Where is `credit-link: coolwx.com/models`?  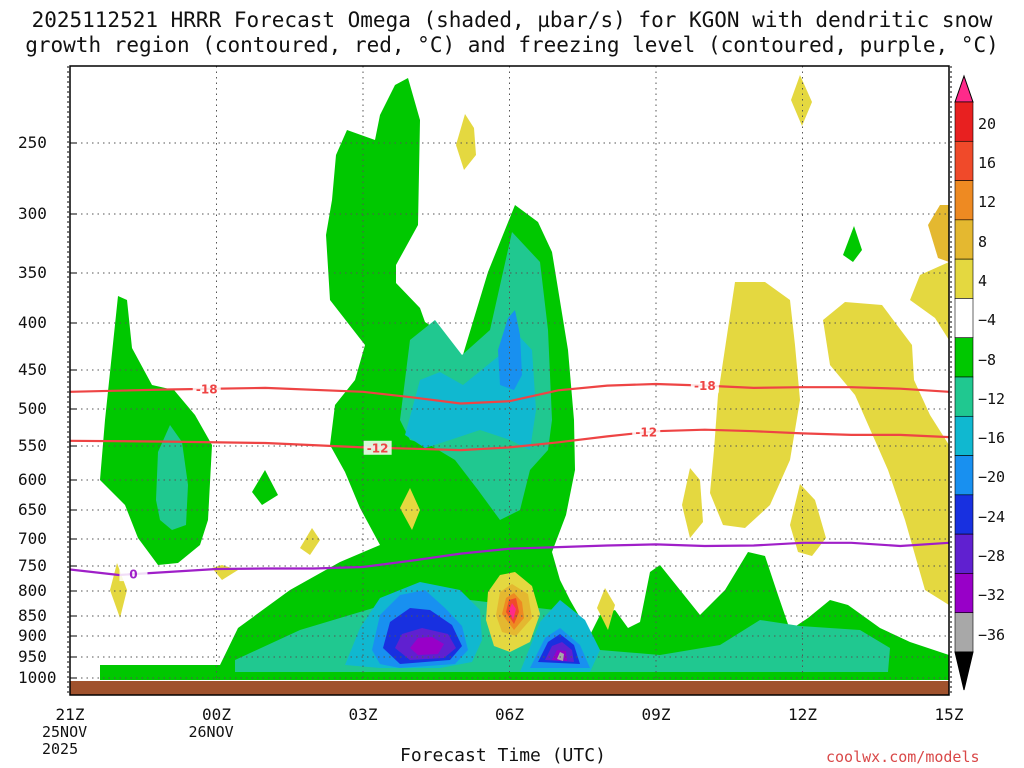 credit-link: coolwx.com/models is located at coordinates (903, 757).